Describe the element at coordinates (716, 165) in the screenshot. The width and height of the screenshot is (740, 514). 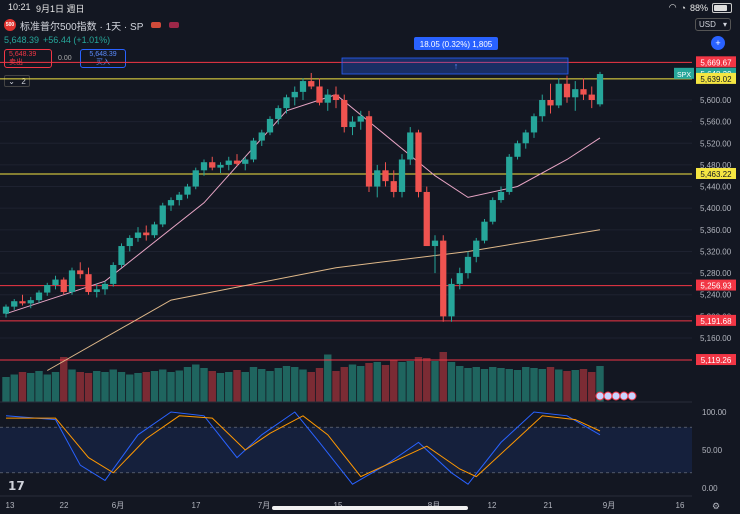
I see `y-tick-label: 5,480.00` at that location.